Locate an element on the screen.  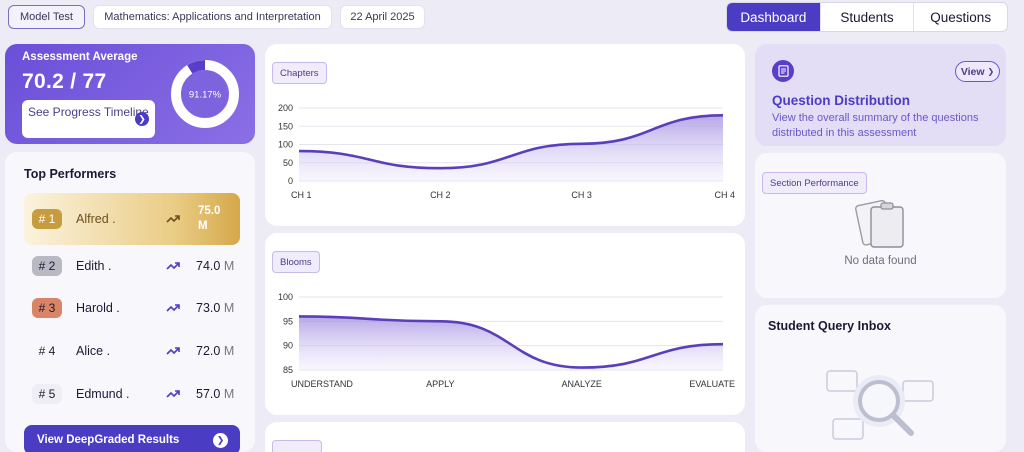
section-performance-card: Section Performance No data found is located at coordinates (880, 225).